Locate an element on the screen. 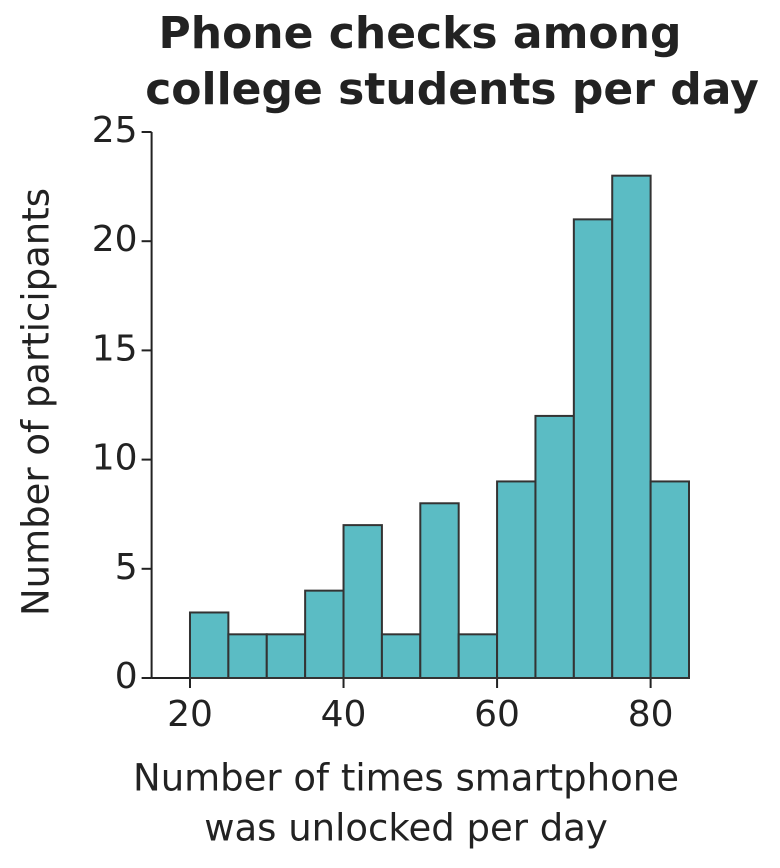  y-tick-label: 20 is located at coordinates (115, 239).